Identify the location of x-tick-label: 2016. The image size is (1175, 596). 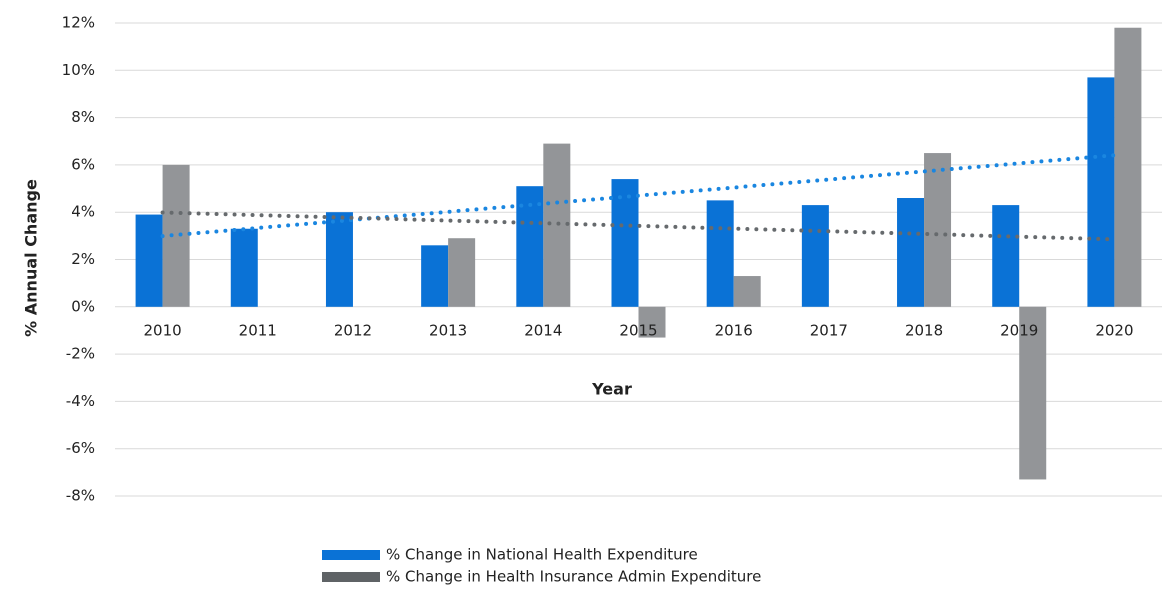
(734, 330).